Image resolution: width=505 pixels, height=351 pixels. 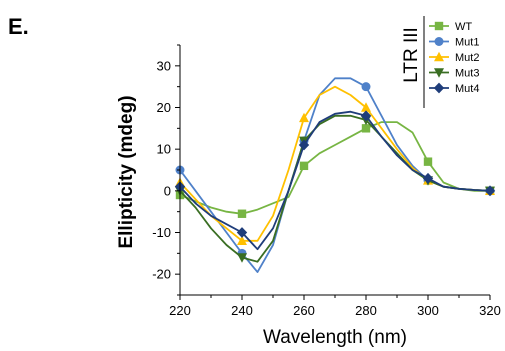 I want to click on legend-label-mut2: Mut2, so click(x=467, y=58).